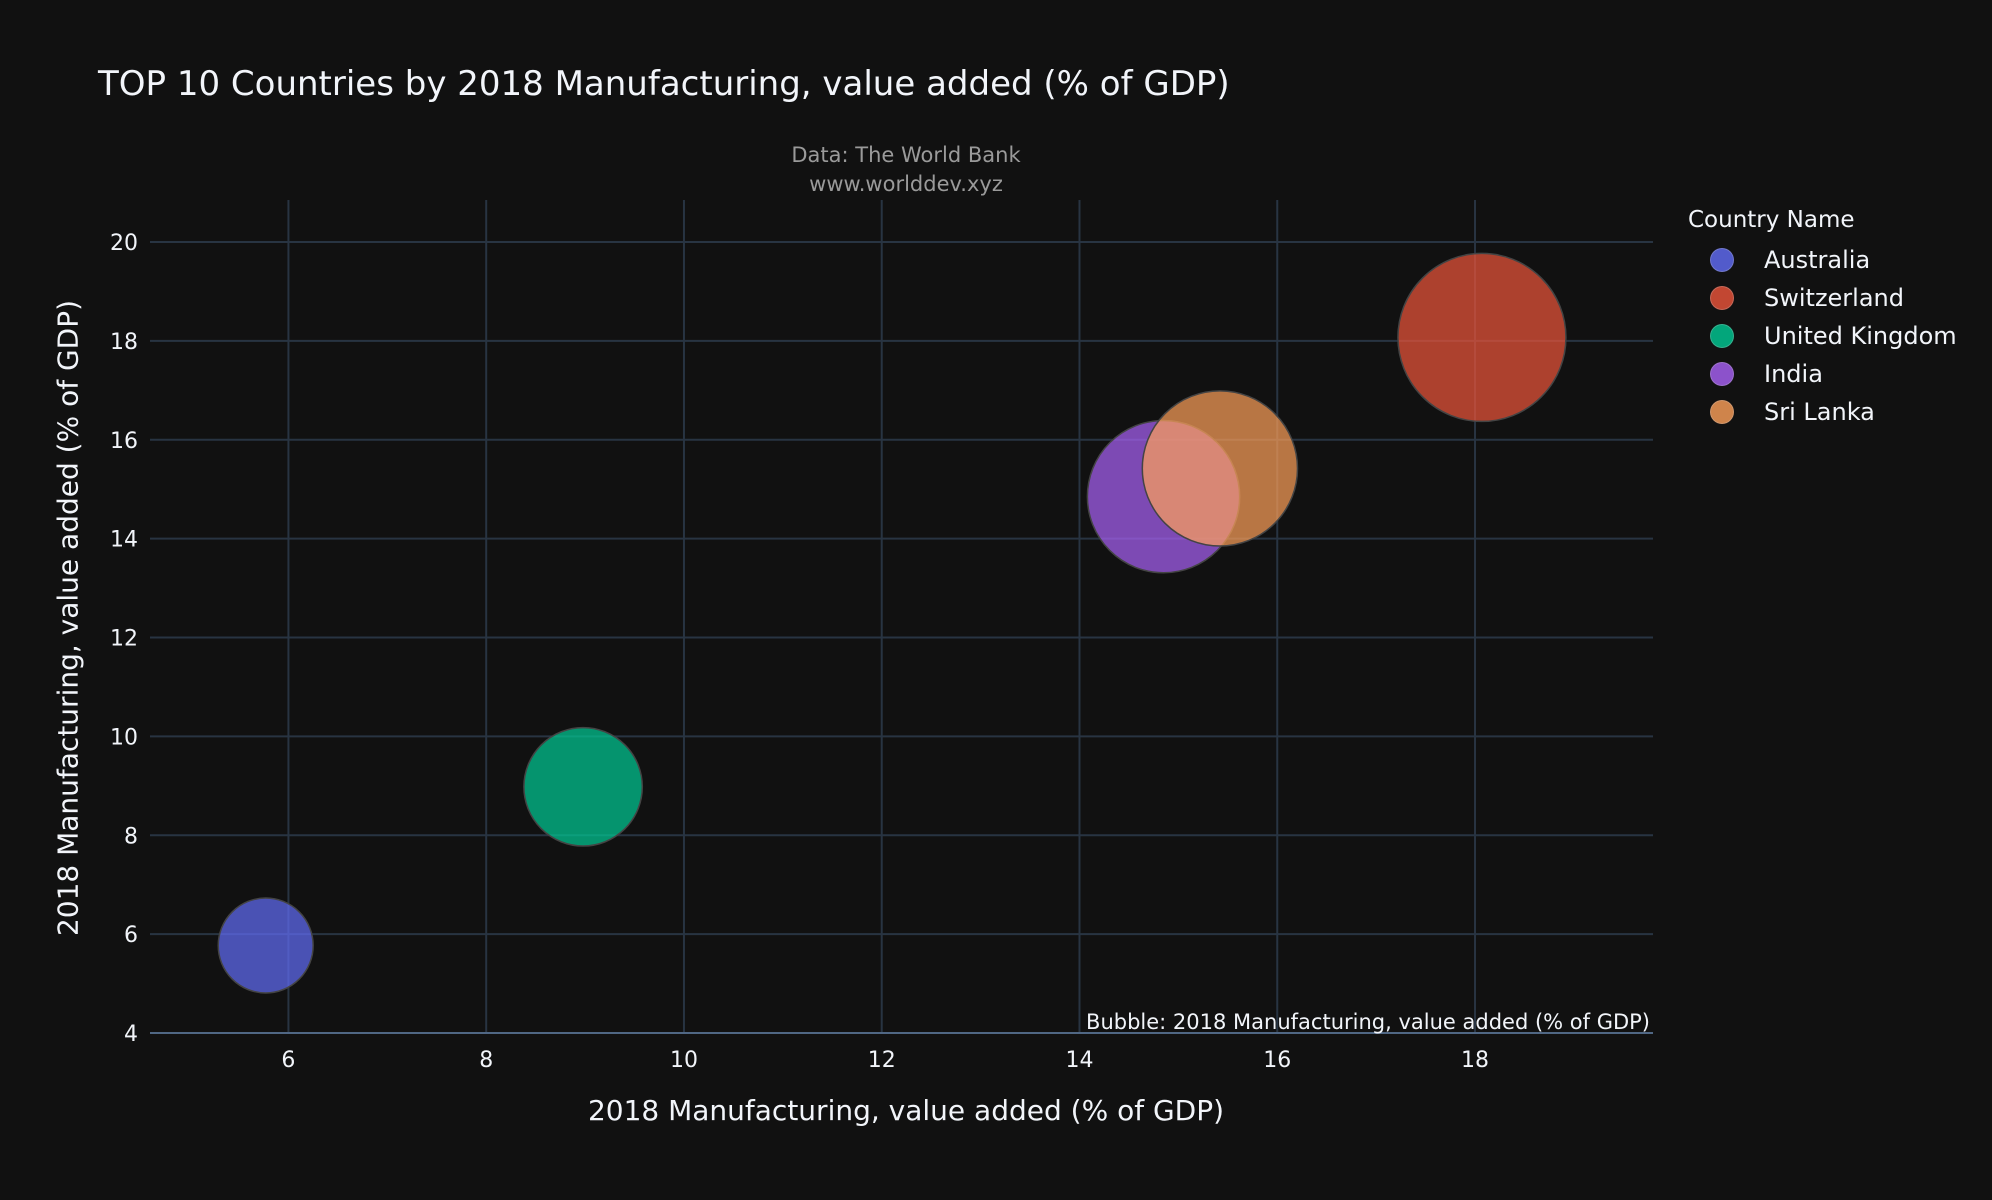  I want to click on x-tick-label: 14, so click(1079, 1060).